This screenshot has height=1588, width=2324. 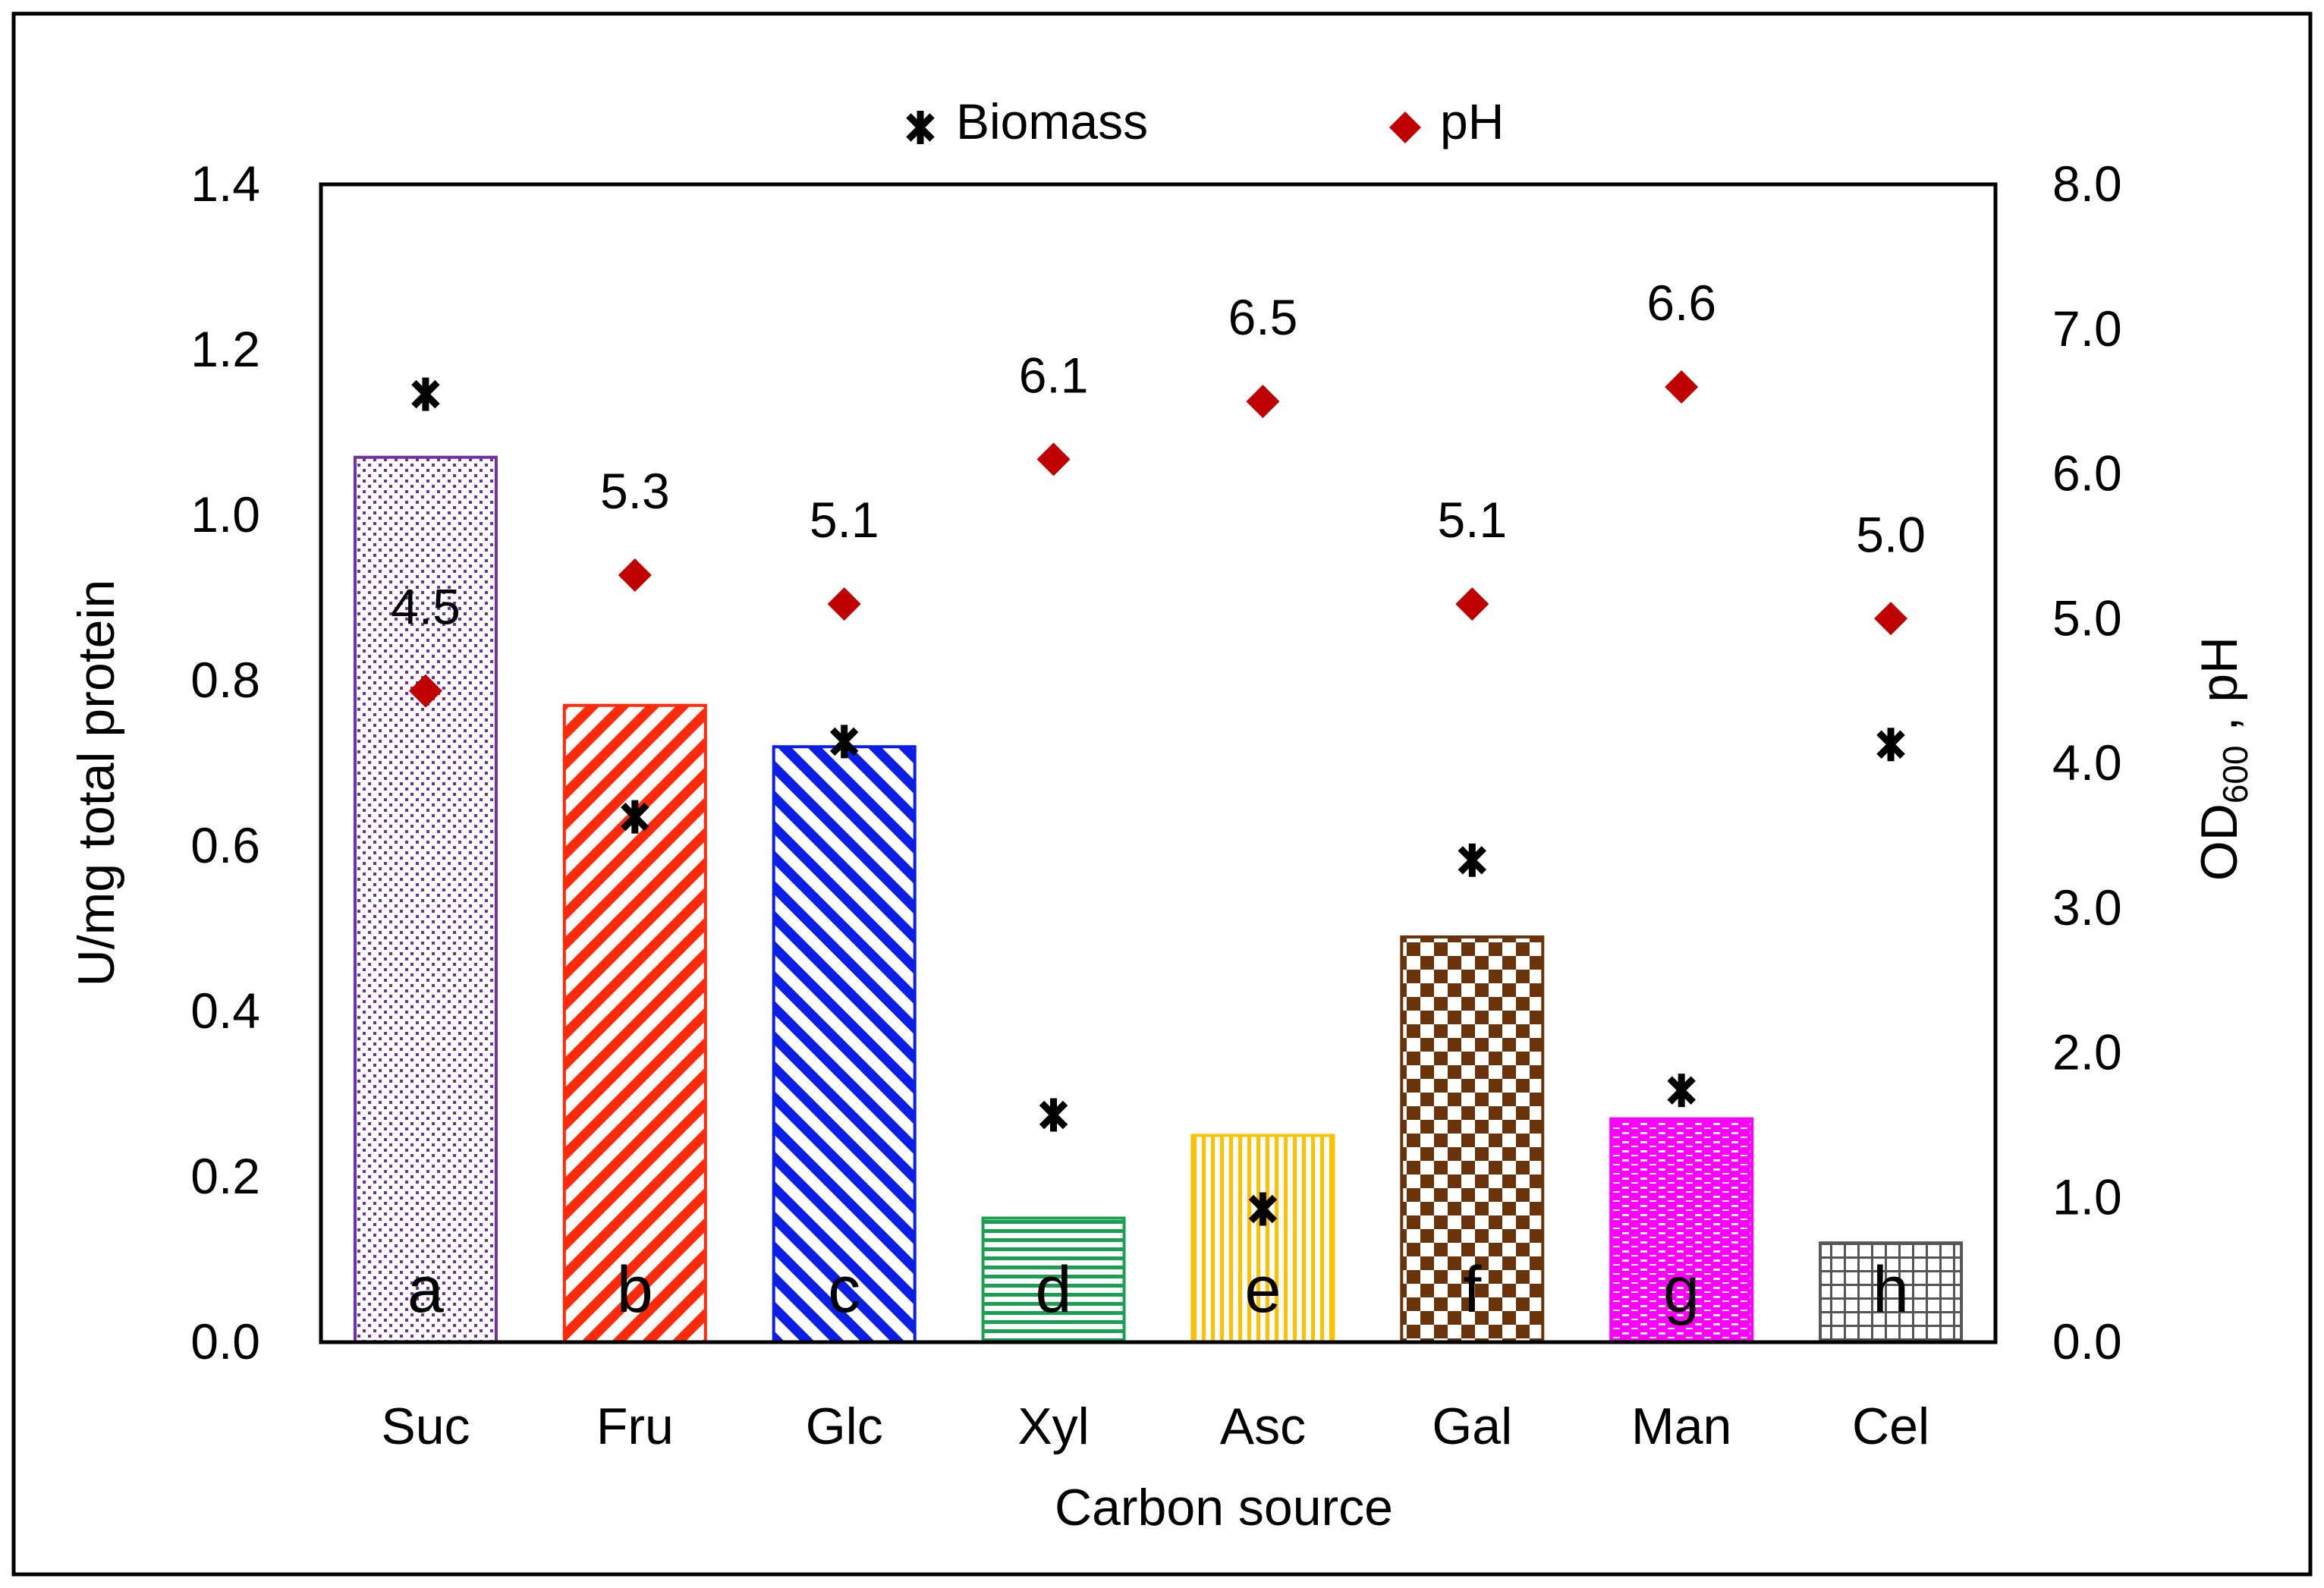 What do you see at coordinates (2087, 473) in the screenshot?
I see `right-axis-tick-label: 6.0` at bounding box center [2087, 473].